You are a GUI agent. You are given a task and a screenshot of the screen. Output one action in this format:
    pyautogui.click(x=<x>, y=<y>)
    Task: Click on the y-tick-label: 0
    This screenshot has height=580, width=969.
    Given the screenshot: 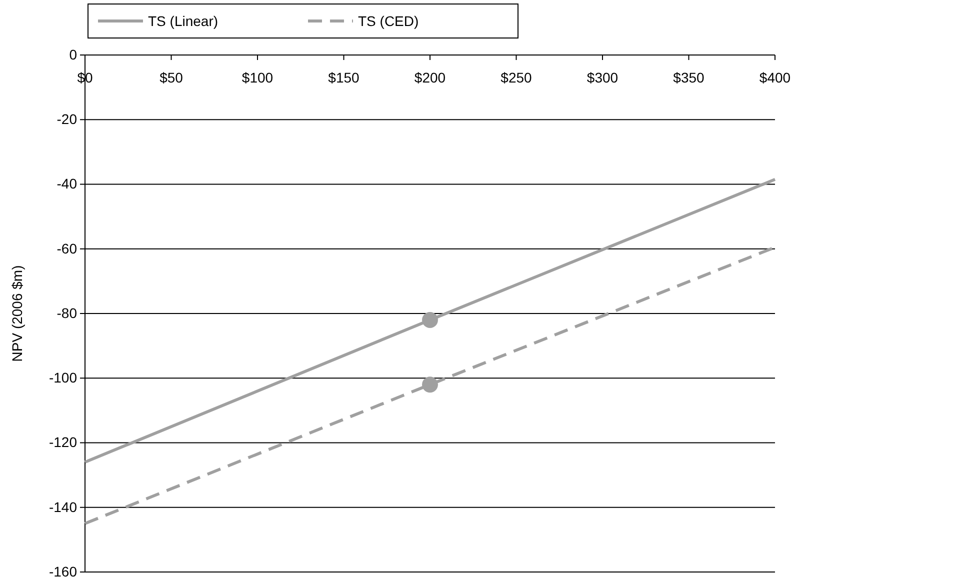 What is the action you would take?
    pyautogui.click(x=73, y=54)
    